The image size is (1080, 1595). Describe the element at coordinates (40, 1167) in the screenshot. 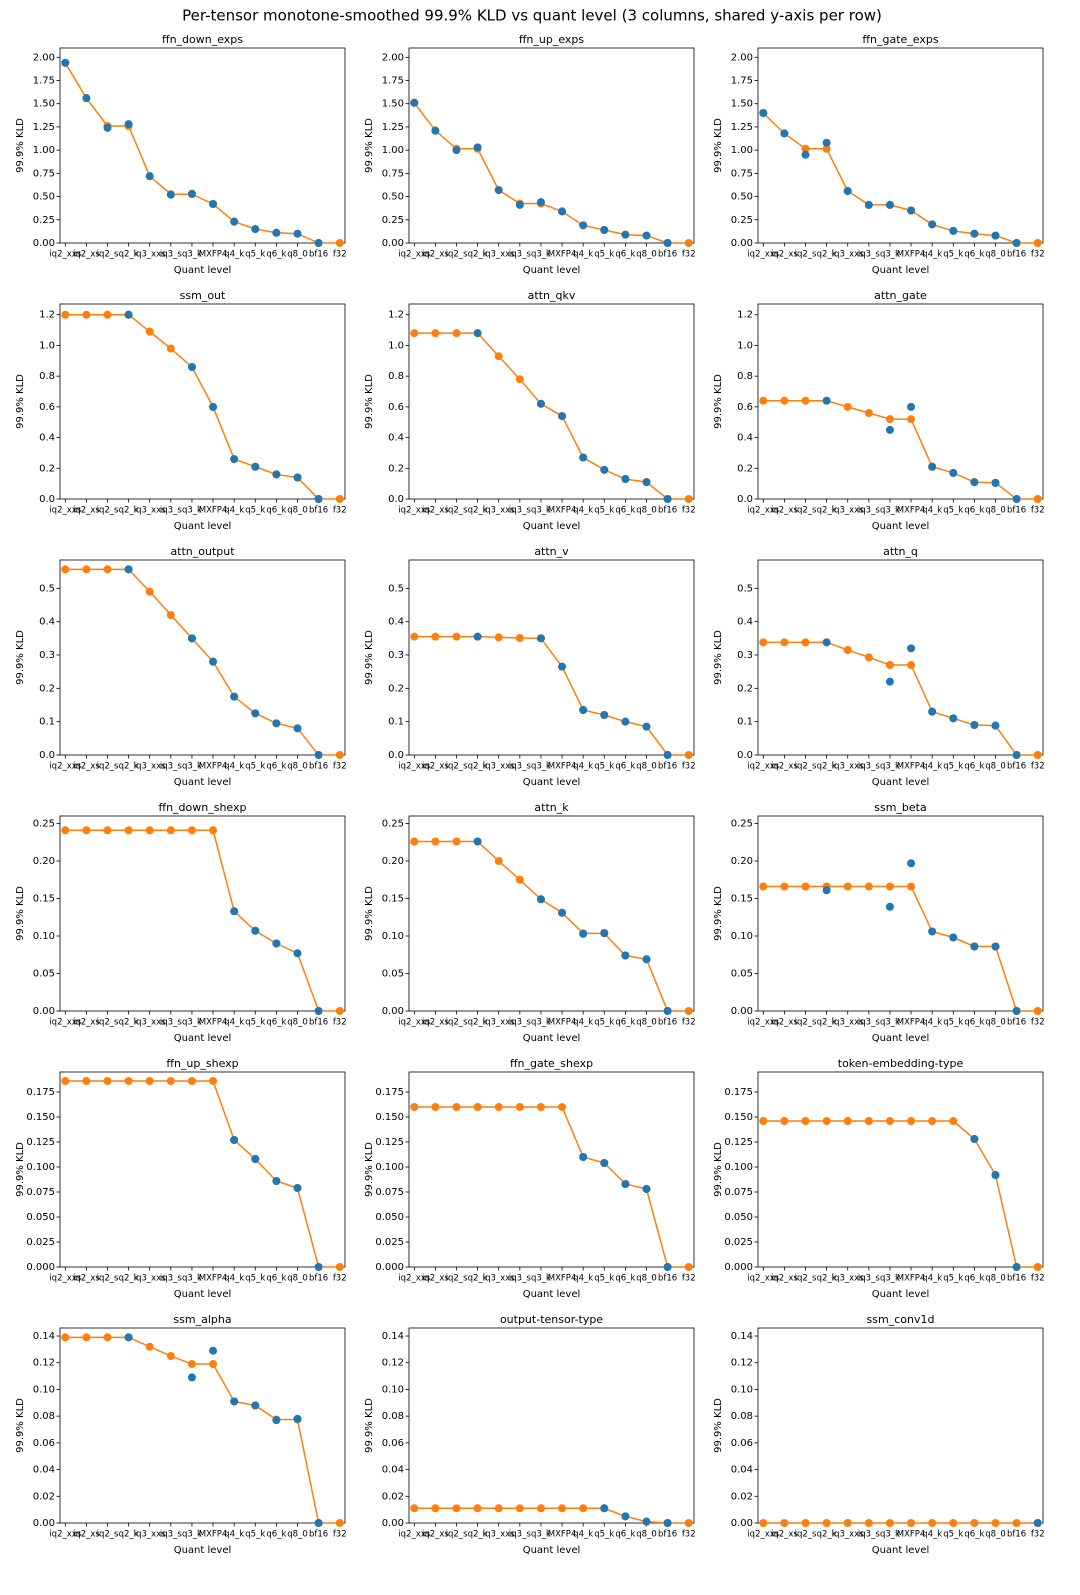

I see `y-tick-label: 0.100` at that location.